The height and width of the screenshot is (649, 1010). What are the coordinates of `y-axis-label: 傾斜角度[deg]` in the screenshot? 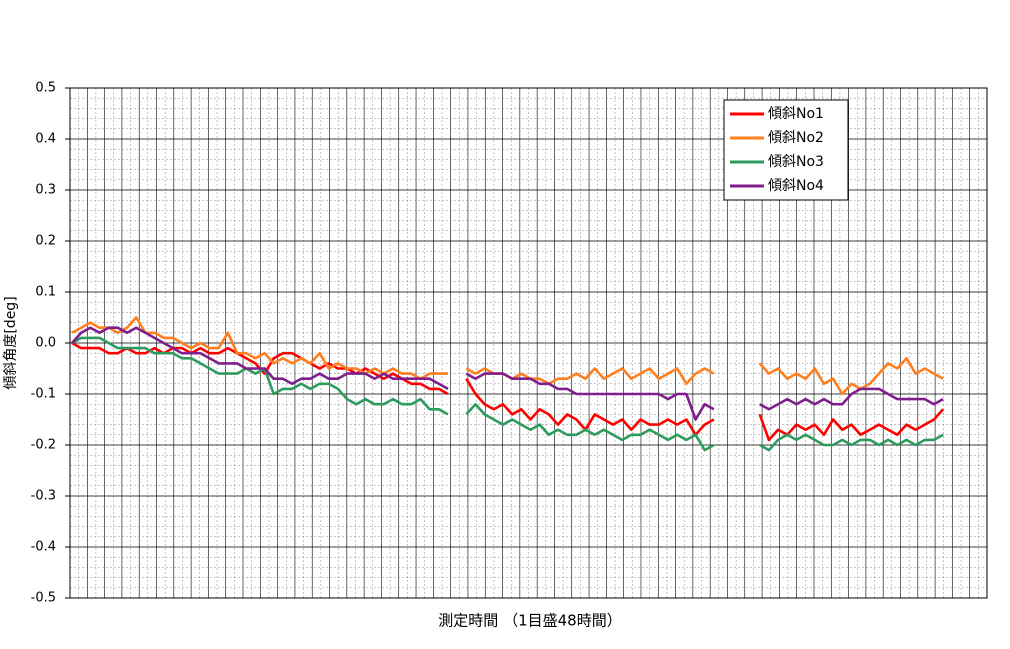 It's located at (11, 342).